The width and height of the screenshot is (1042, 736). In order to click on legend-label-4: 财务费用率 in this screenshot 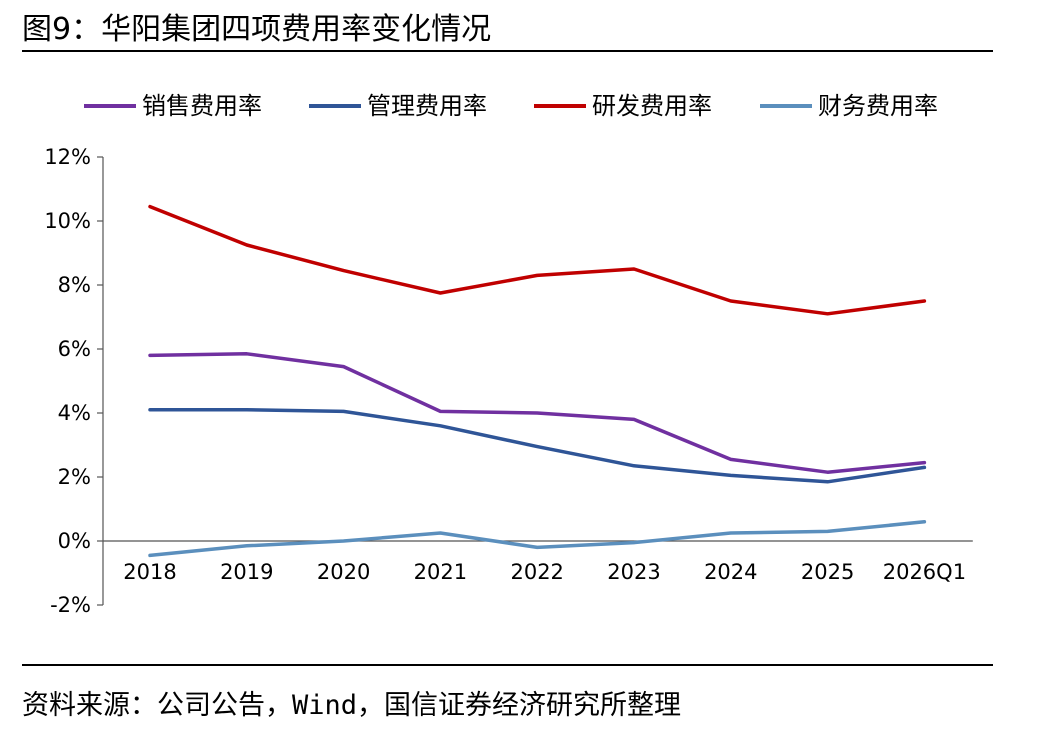, I will do `click(878, 106)`.